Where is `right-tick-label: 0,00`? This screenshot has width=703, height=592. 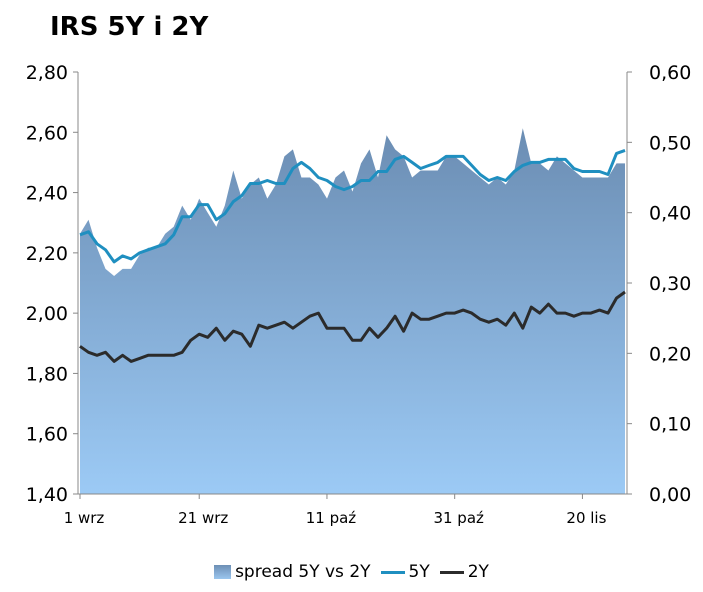 right-tick-label: 0,00 is located at coordinates (670, 495).